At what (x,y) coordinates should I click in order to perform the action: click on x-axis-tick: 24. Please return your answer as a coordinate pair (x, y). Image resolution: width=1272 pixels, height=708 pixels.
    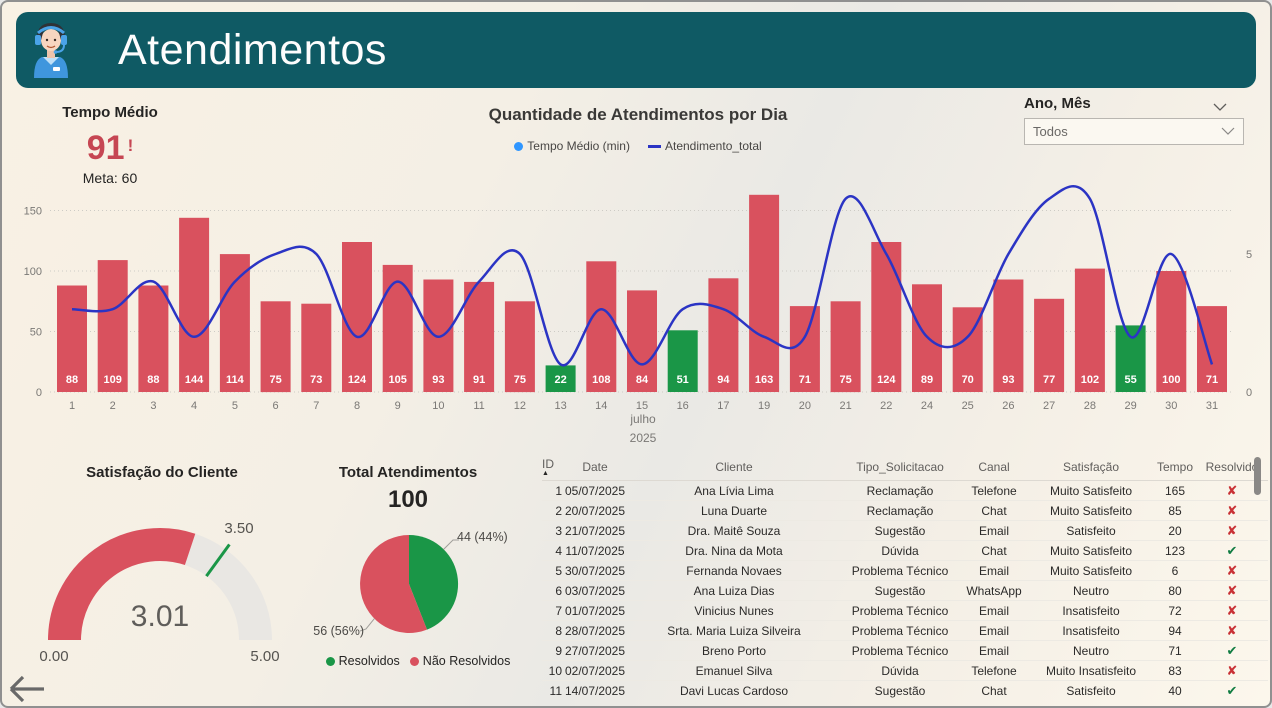
    Looking at the image, I should click on (927, 406).